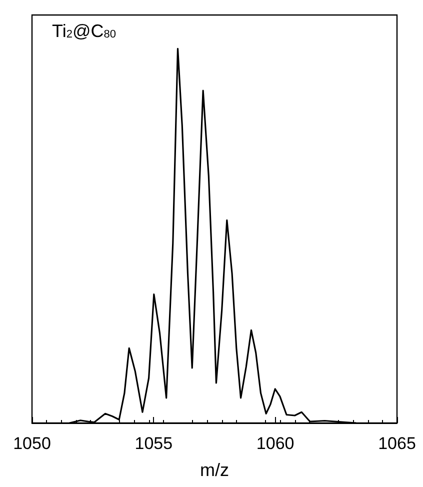 Image resolution: width=423 pixels, height=487 pixels. Describe the element at coordinates (32, 443) in the screenshot. I see `x-tick-label: 1050` at that location.